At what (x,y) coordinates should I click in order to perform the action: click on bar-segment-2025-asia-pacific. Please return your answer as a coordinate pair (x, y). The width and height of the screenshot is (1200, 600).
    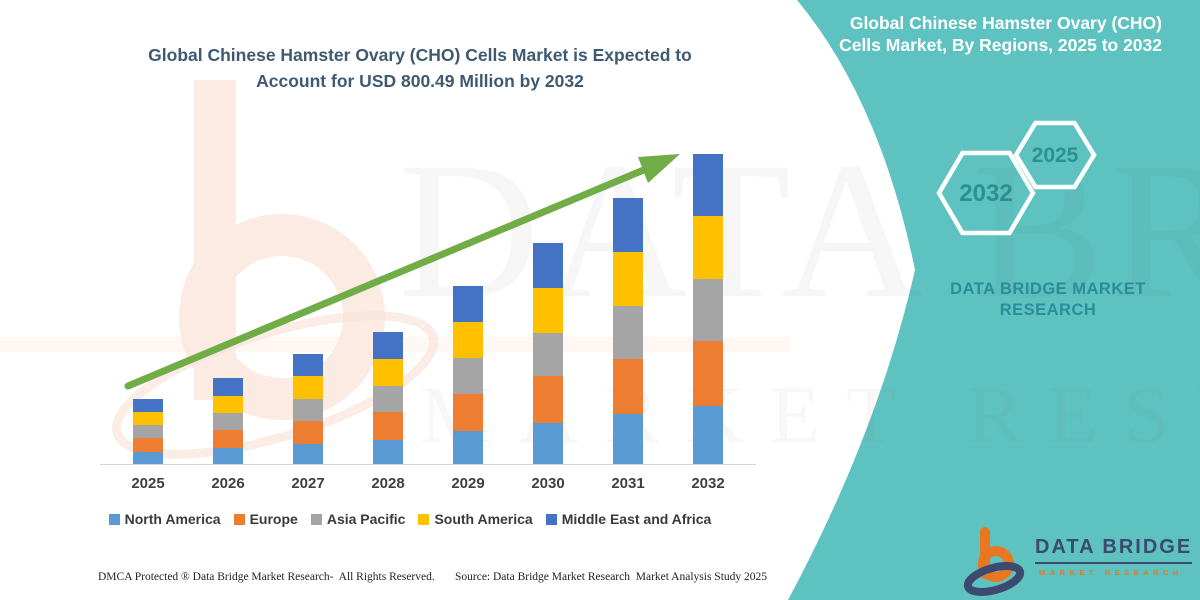
    Looking at the image, I should click on (148, 432).